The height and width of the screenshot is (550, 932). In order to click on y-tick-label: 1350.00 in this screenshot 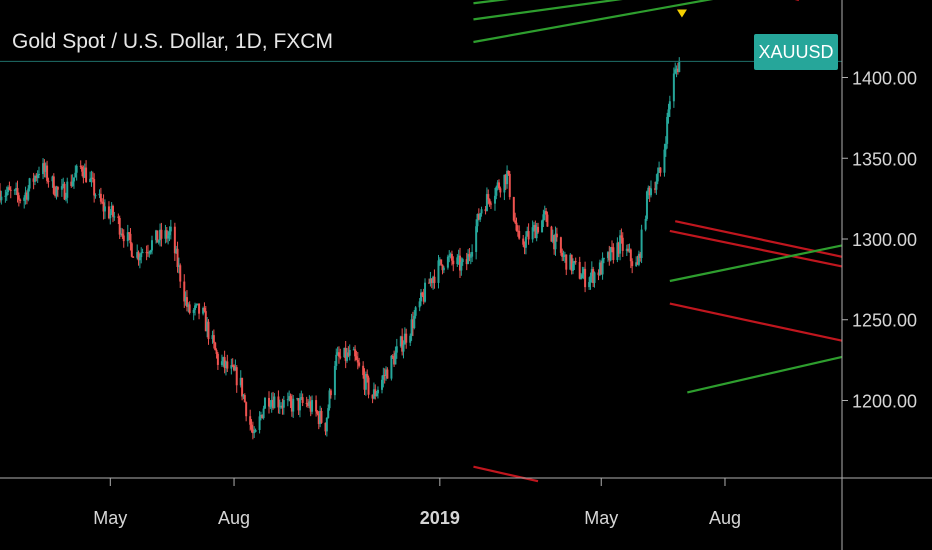, I will do `click(884, 159)`.